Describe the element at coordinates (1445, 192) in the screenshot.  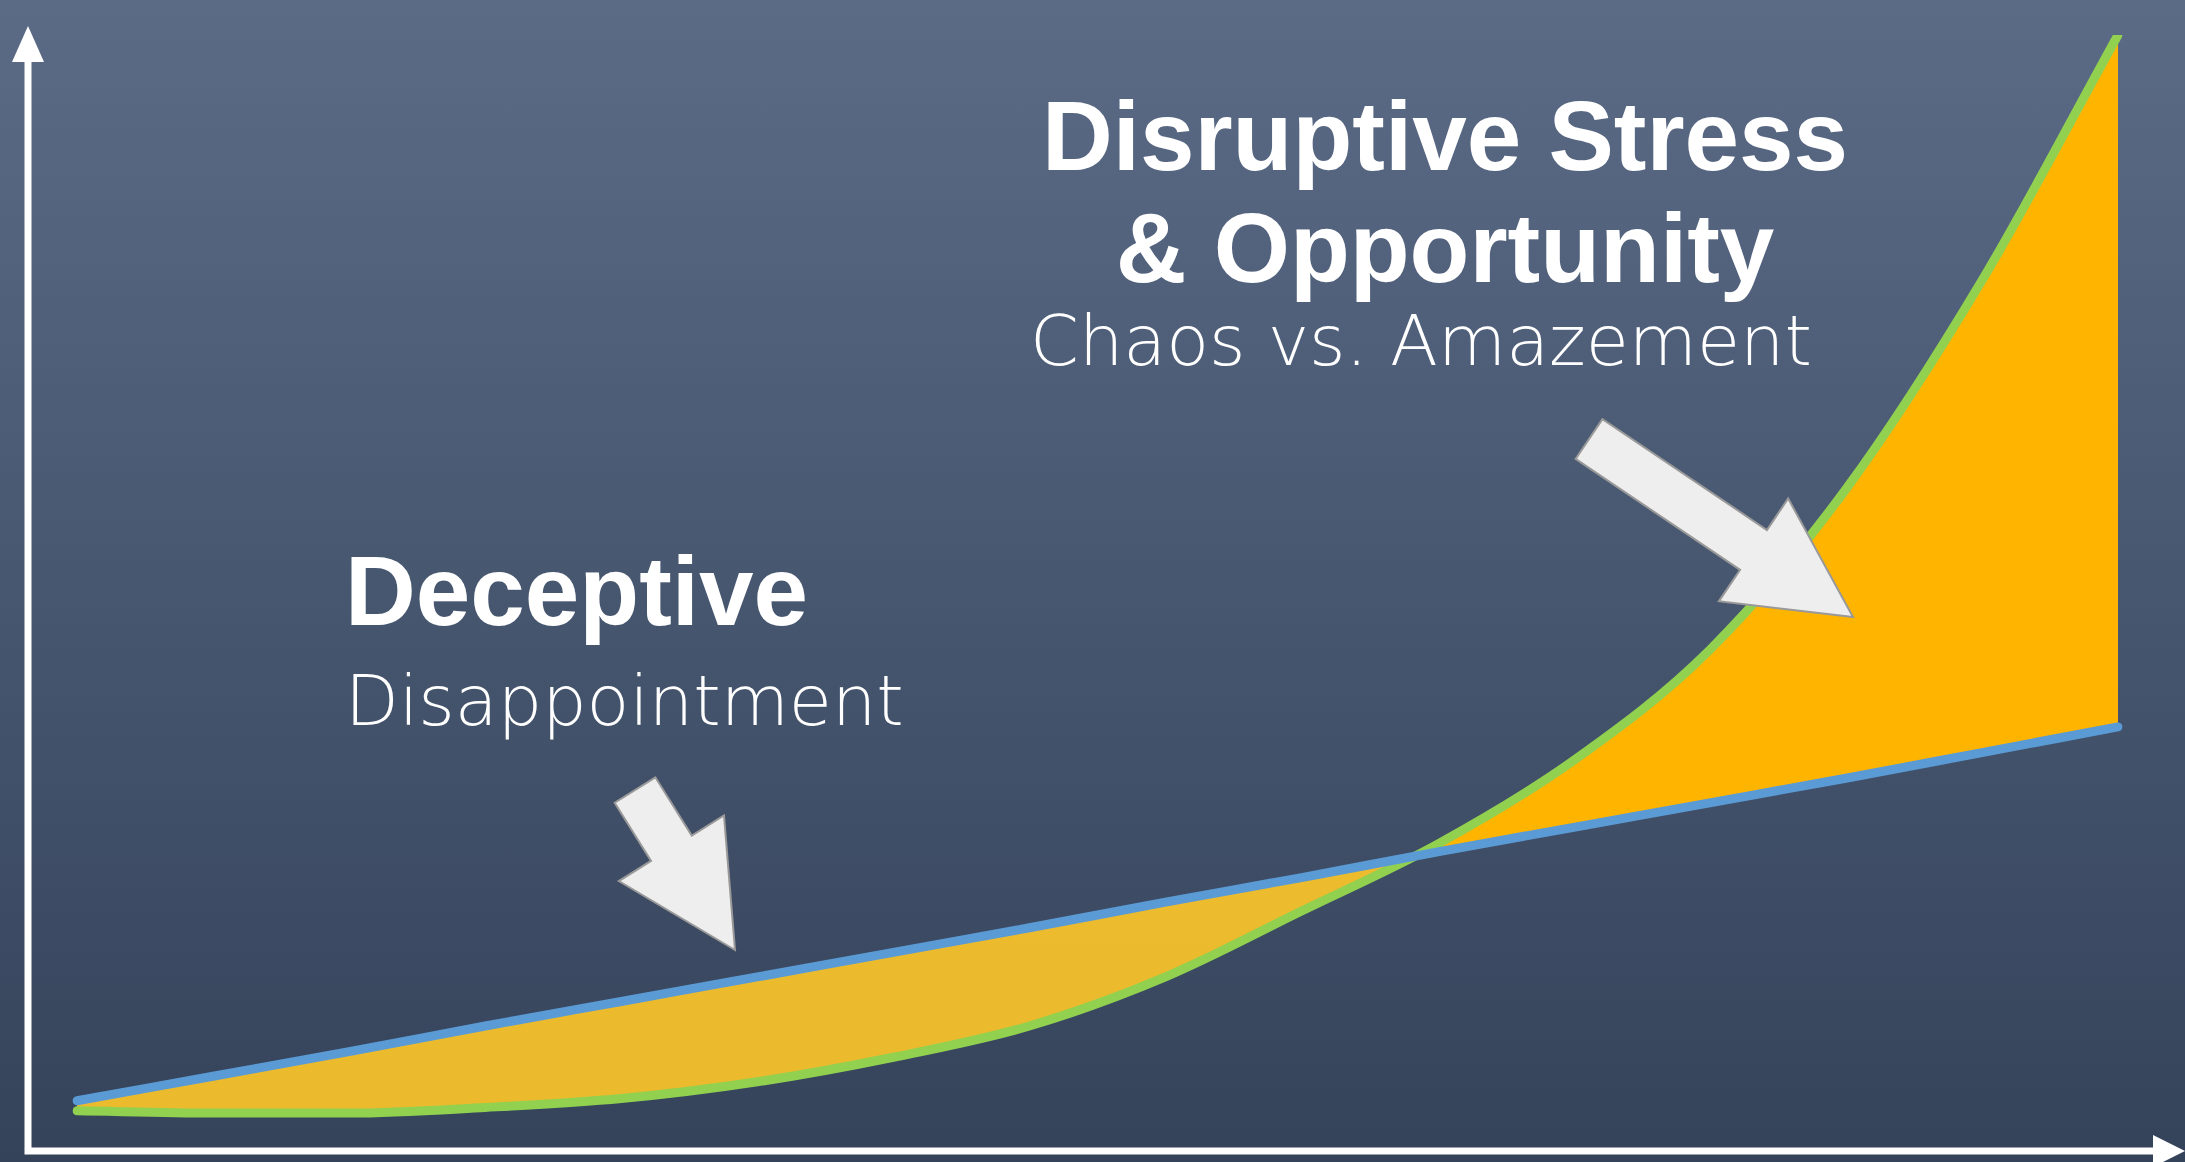
I see `annotation: Disruptive Stress & Opportunity` at that location.